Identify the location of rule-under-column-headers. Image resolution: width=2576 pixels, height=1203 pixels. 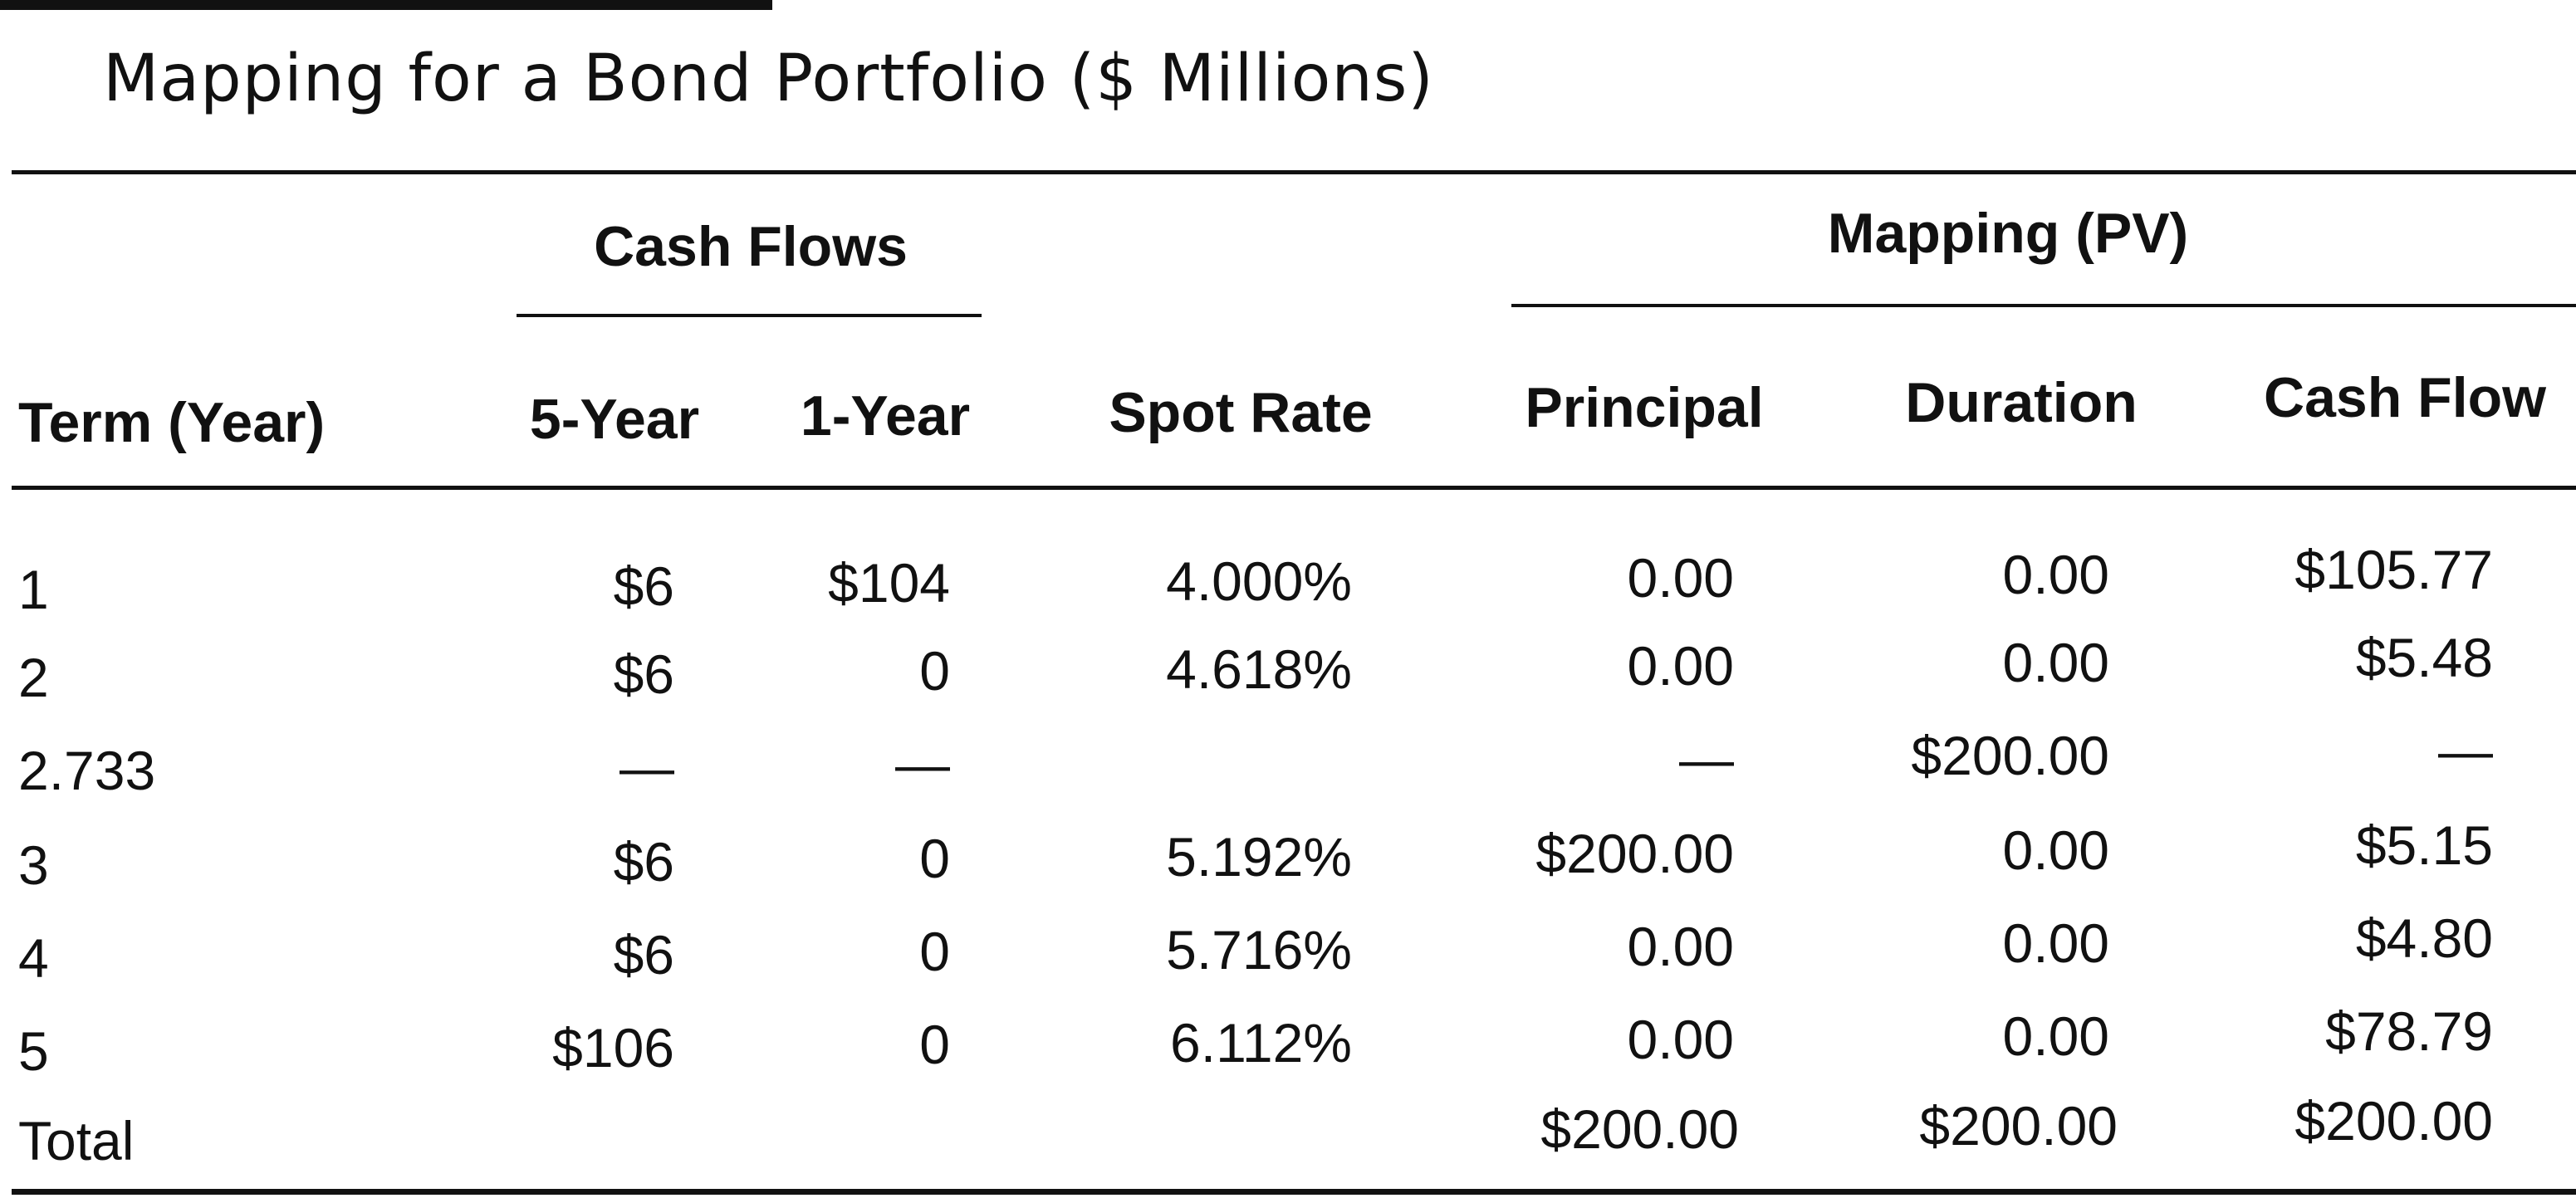
(1294, 488).